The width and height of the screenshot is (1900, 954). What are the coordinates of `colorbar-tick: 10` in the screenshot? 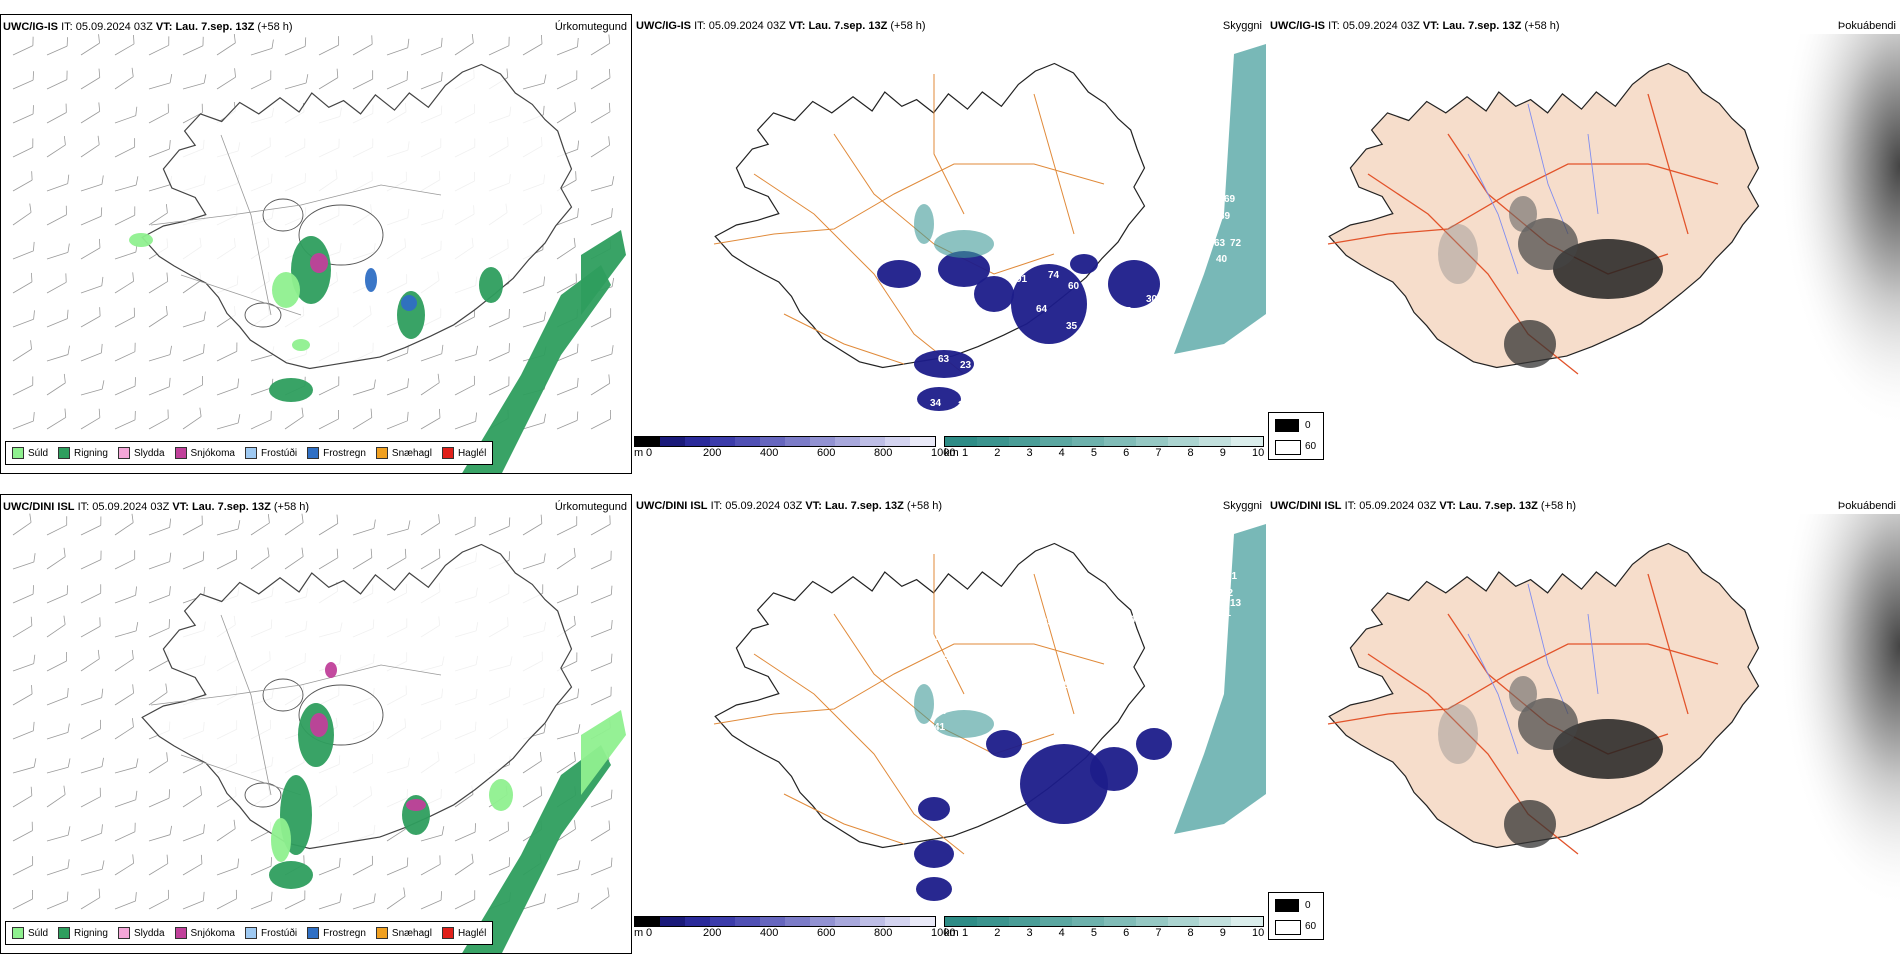 It's located at (1258, 933).